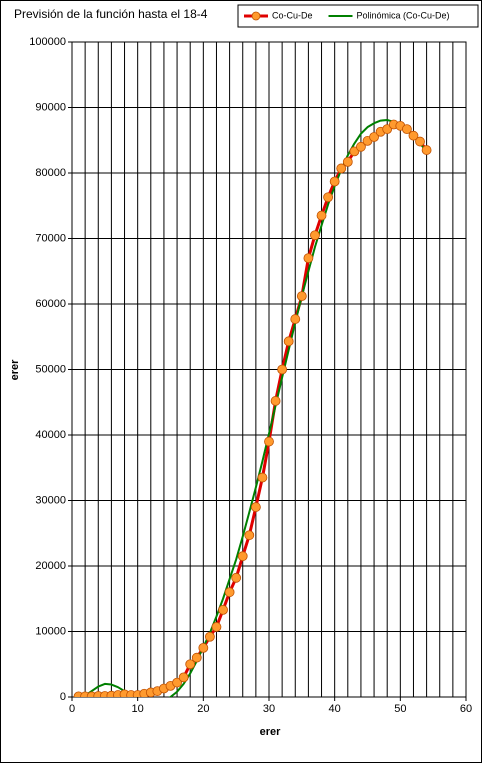  I want to click on x-tick-label: 30, so click(269, 709).